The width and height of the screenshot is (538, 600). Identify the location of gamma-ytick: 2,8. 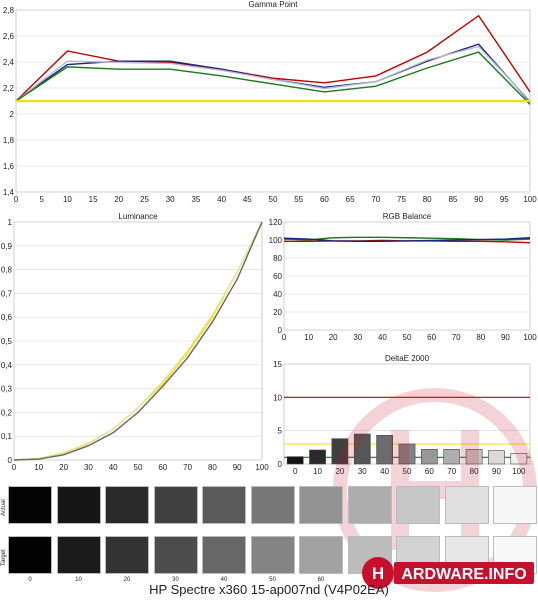
(9, 10).